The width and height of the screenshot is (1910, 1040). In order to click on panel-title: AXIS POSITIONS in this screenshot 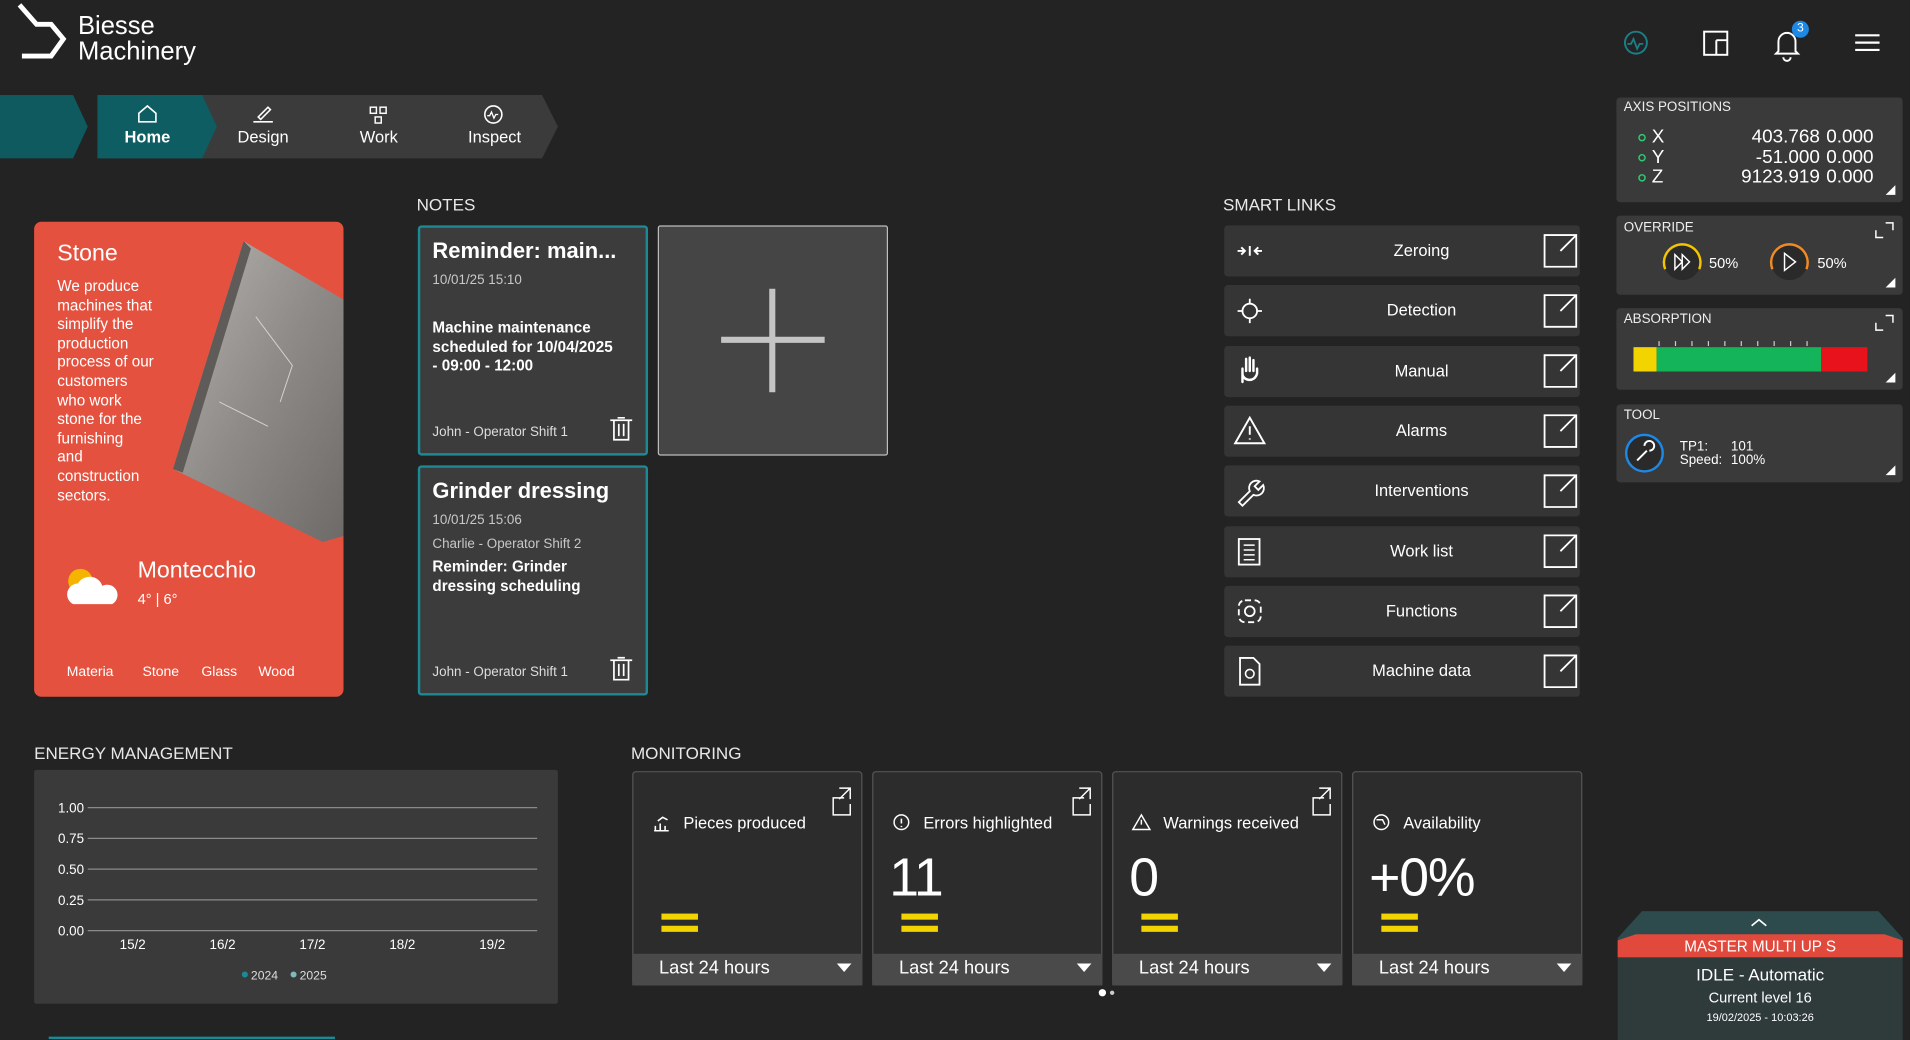, I will do `click(1677, 107)`.